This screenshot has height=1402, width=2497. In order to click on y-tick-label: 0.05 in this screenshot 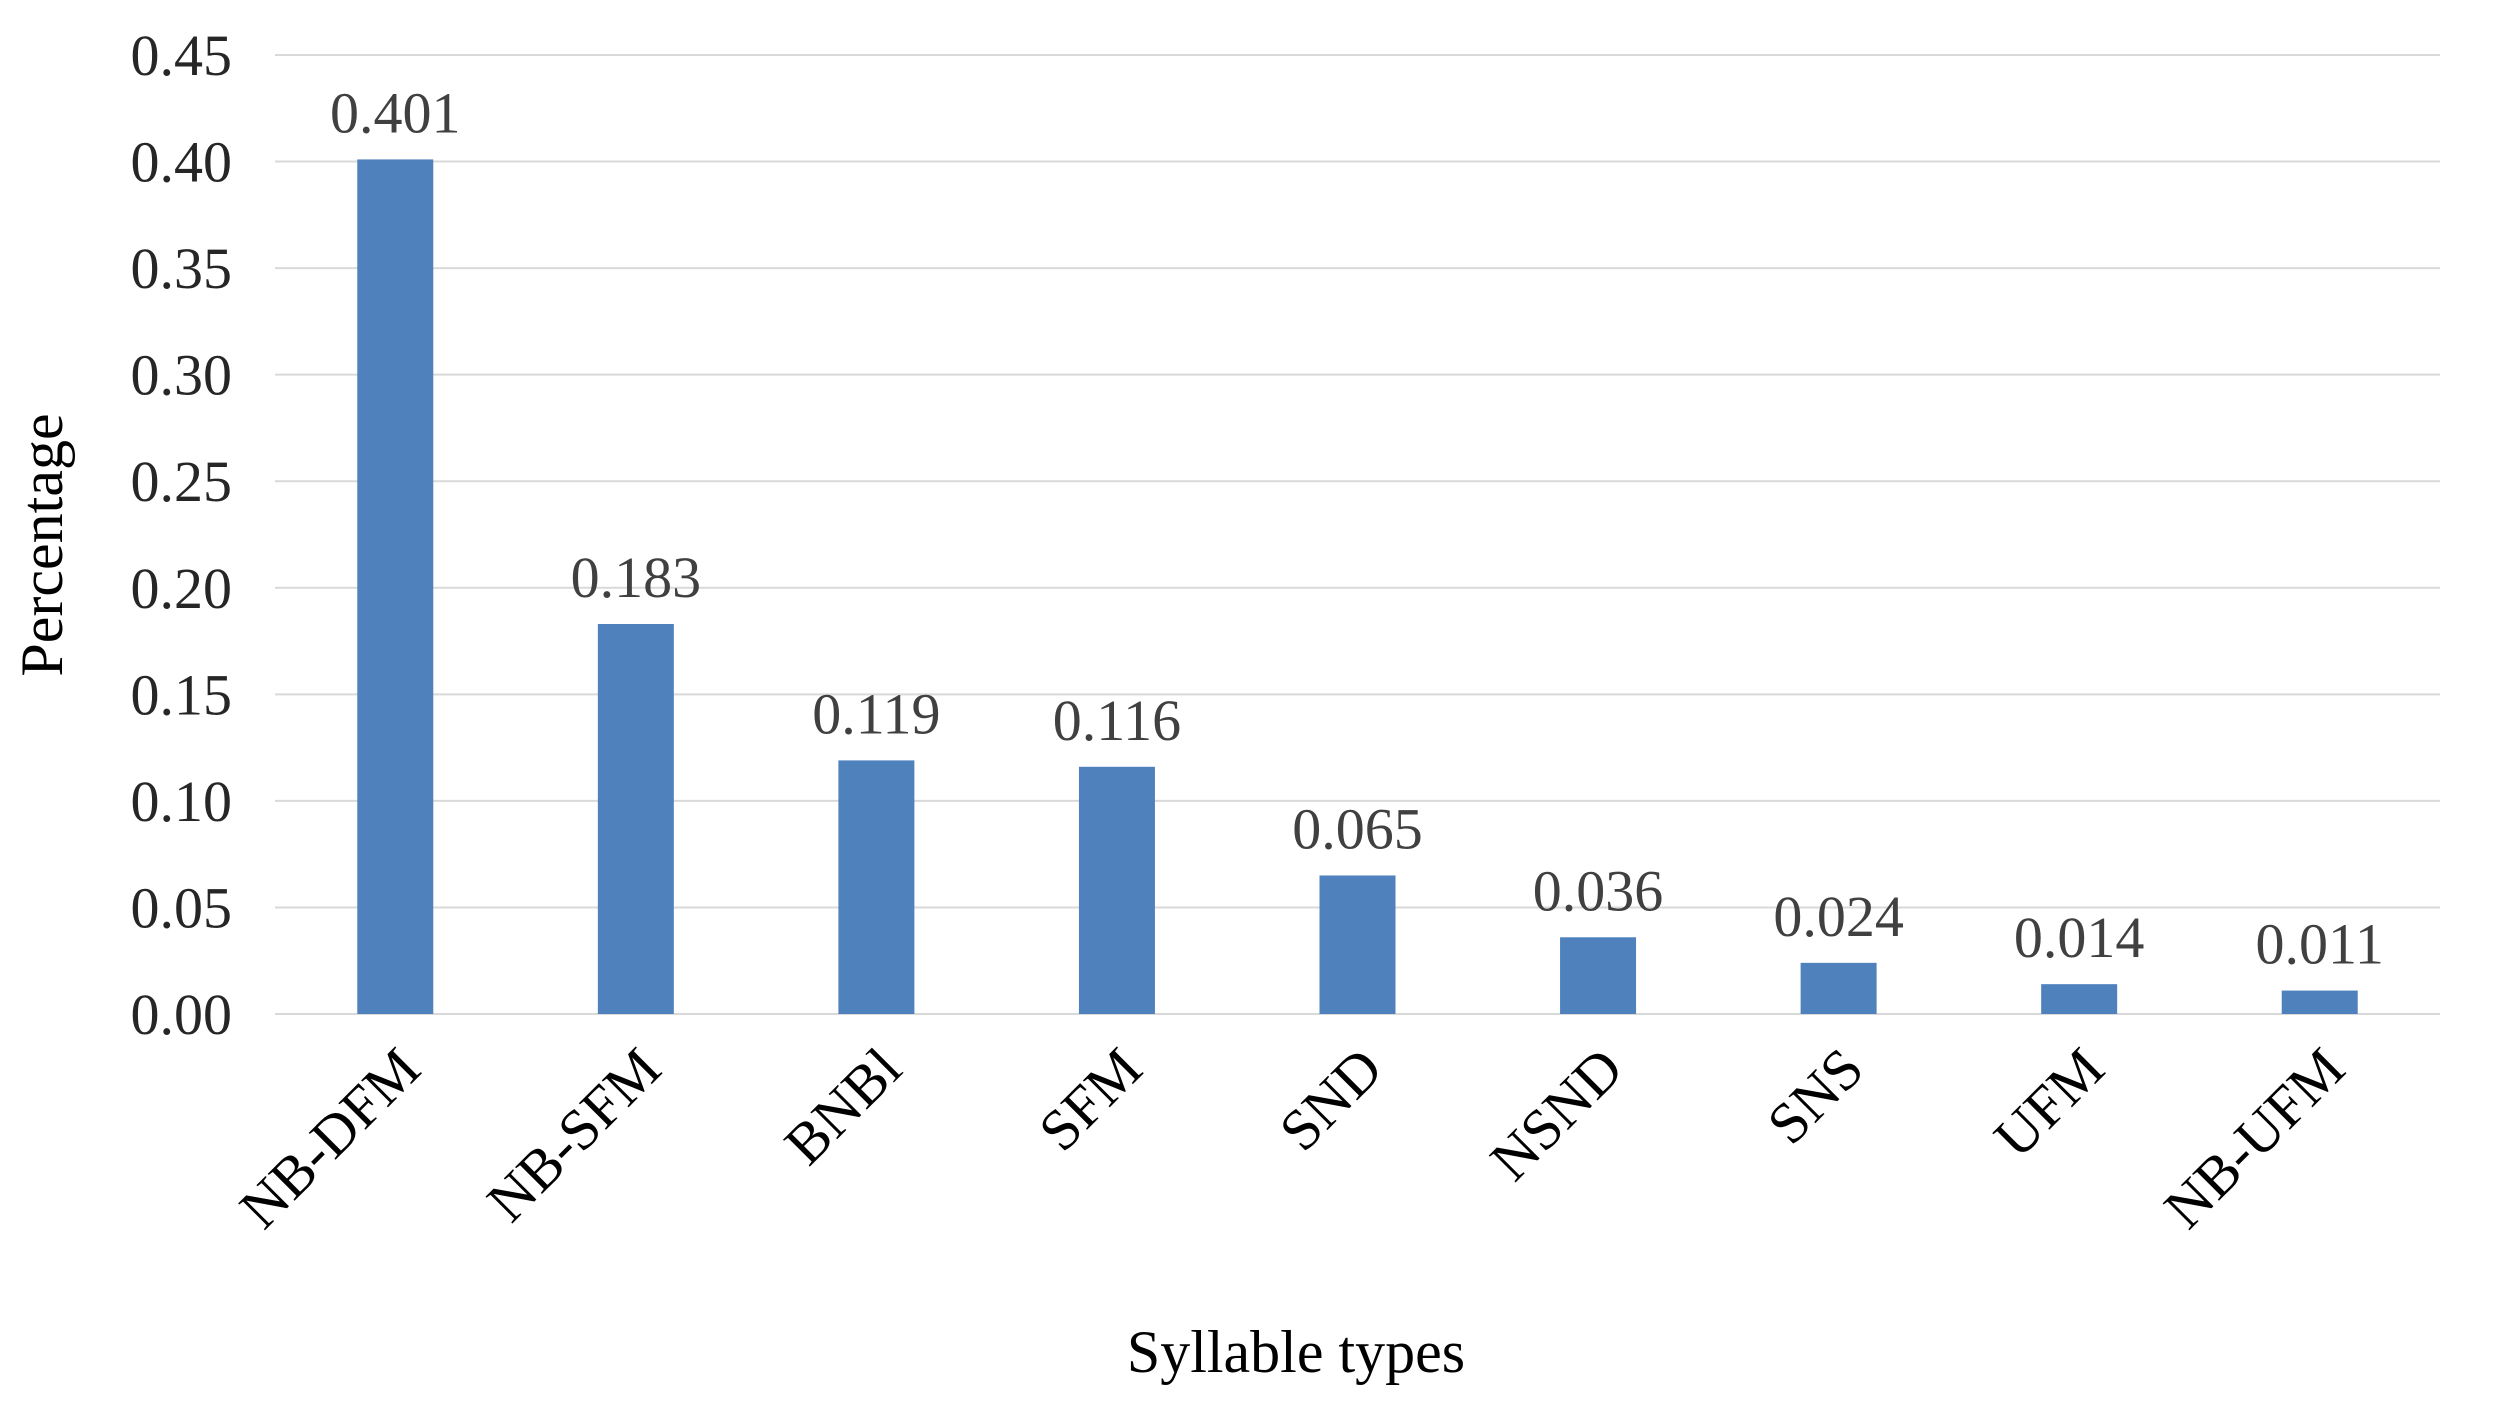, I will do `click(182, 907)`.